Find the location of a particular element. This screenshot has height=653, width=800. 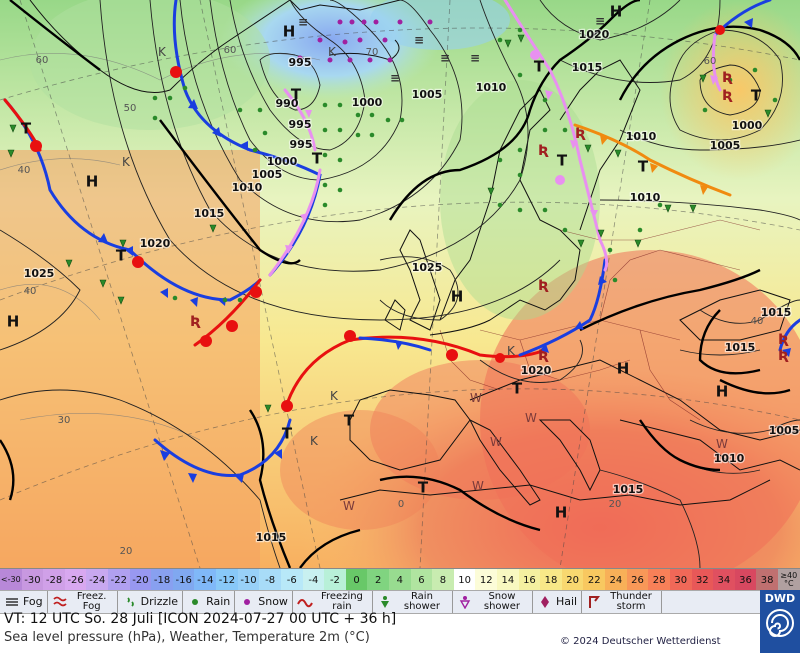

snow-shower-icon is located at coordinates (465, 602).